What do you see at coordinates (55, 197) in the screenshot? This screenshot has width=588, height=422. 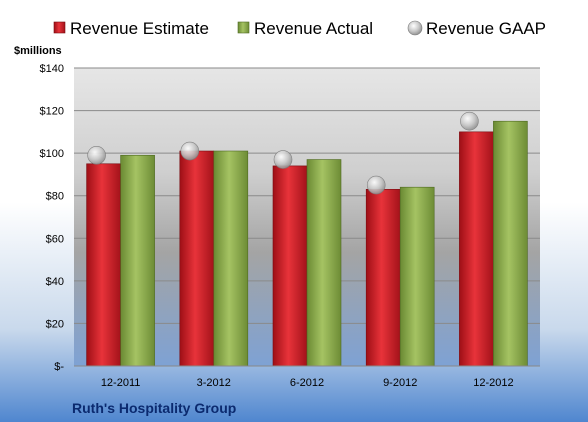 I see `y-tick-label: $80` at bounding box center [55, 197].